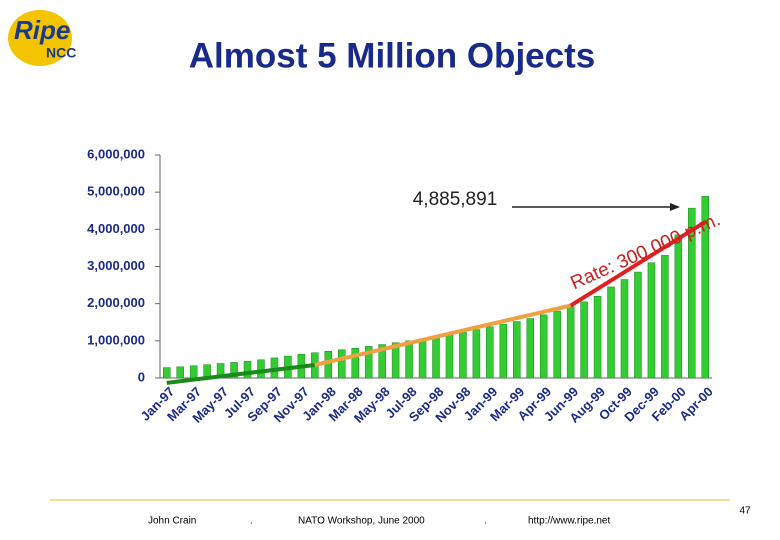 The width and height of the screenshot is (780, 540). Describe the element at coordinates (392, 55) in the screenshot. I see `chart-title: Almost 5 Million Objects` at that location.